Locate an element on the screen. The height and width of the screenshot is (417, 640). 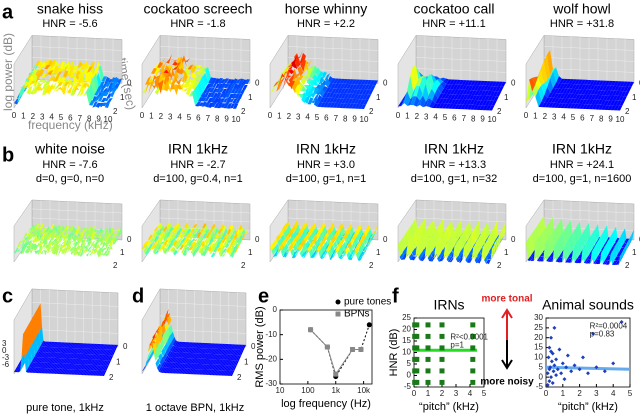
x-tick-label: 0 is located at coordinates (414, 393).